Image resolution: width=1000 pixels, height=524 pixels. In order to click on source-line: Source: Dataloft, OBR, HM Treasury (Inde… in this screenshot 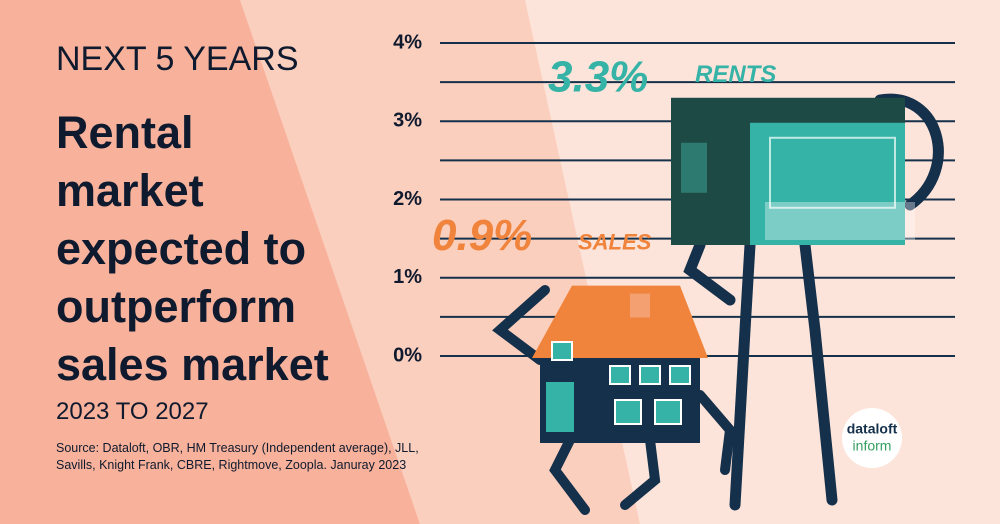, I will do `click(237, 448)`.